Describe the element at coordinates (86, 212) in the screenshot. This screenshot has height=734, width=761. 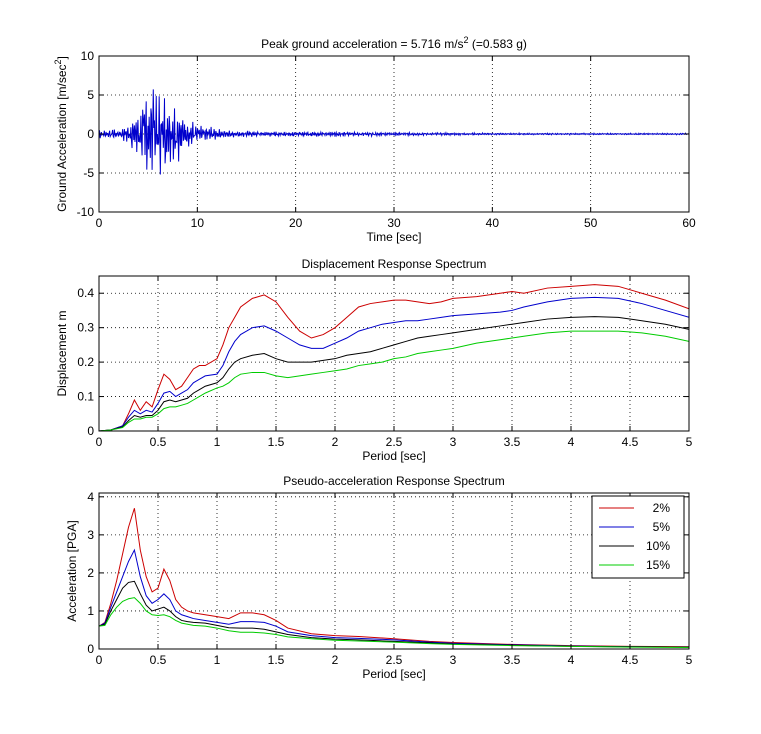
I see `y-tick-label: -10` at that location.